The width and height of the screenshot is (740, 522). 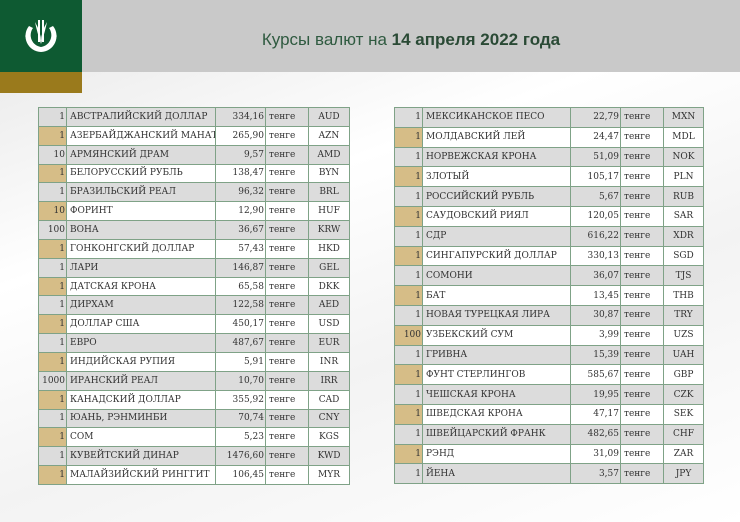 I want to click on table-row: 1000 ИРАНСКИЙ РЕАЛ 10,70 тенге IRR, so click(x=194, y=380).